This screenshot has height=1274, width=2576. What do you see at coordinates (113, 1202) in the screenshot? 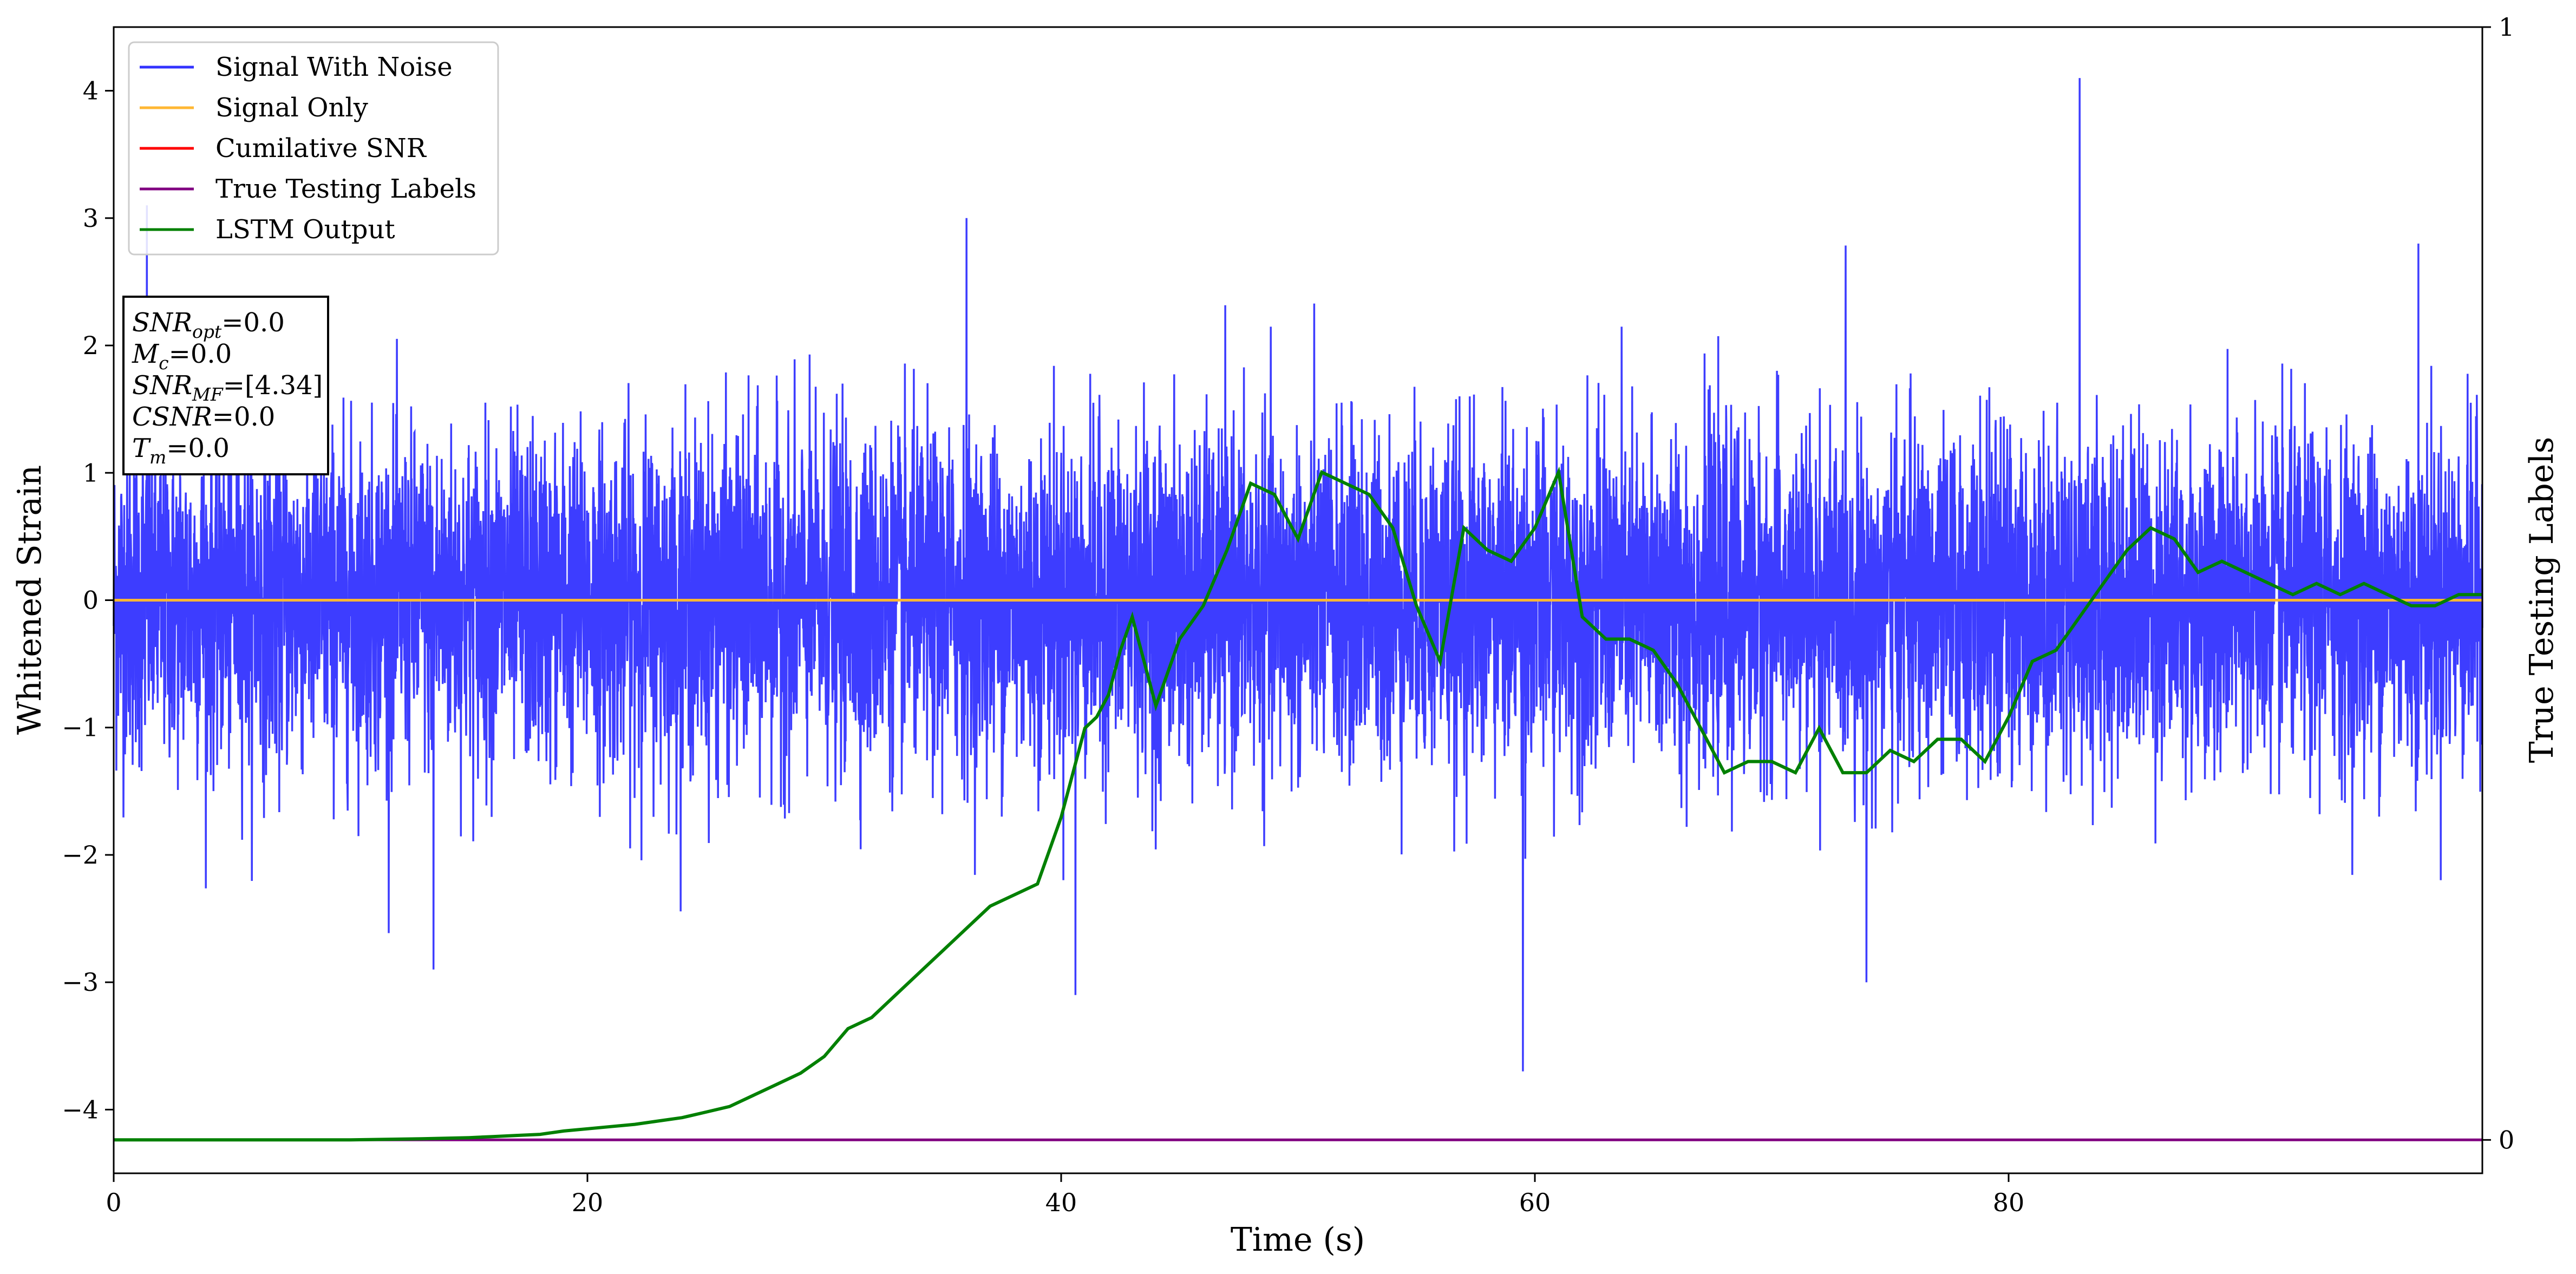
I see `x-tick-label: 0` at bounding box center [113, 1202].